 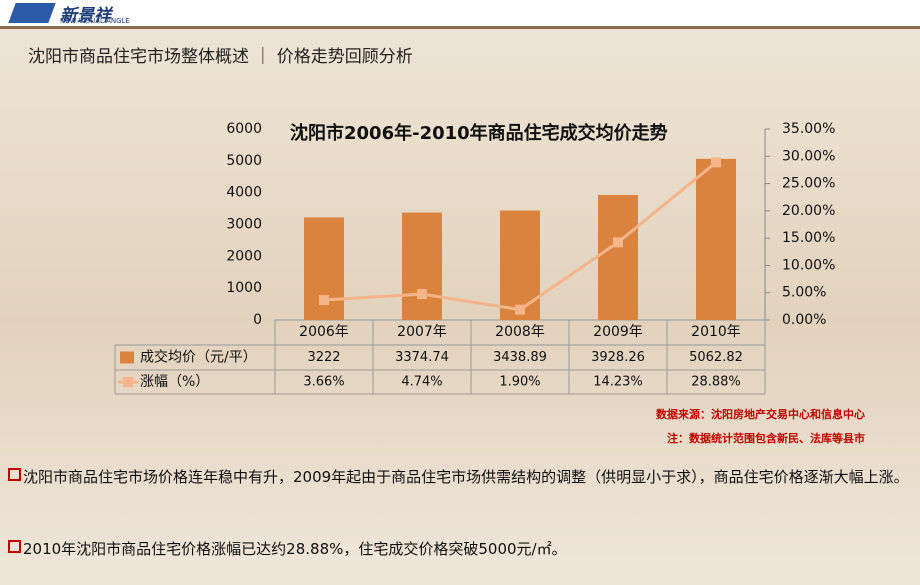 I want to click on source-note: 数据来源：沈阳房地产交易中心和信息中心, so click(x=760, y=414).